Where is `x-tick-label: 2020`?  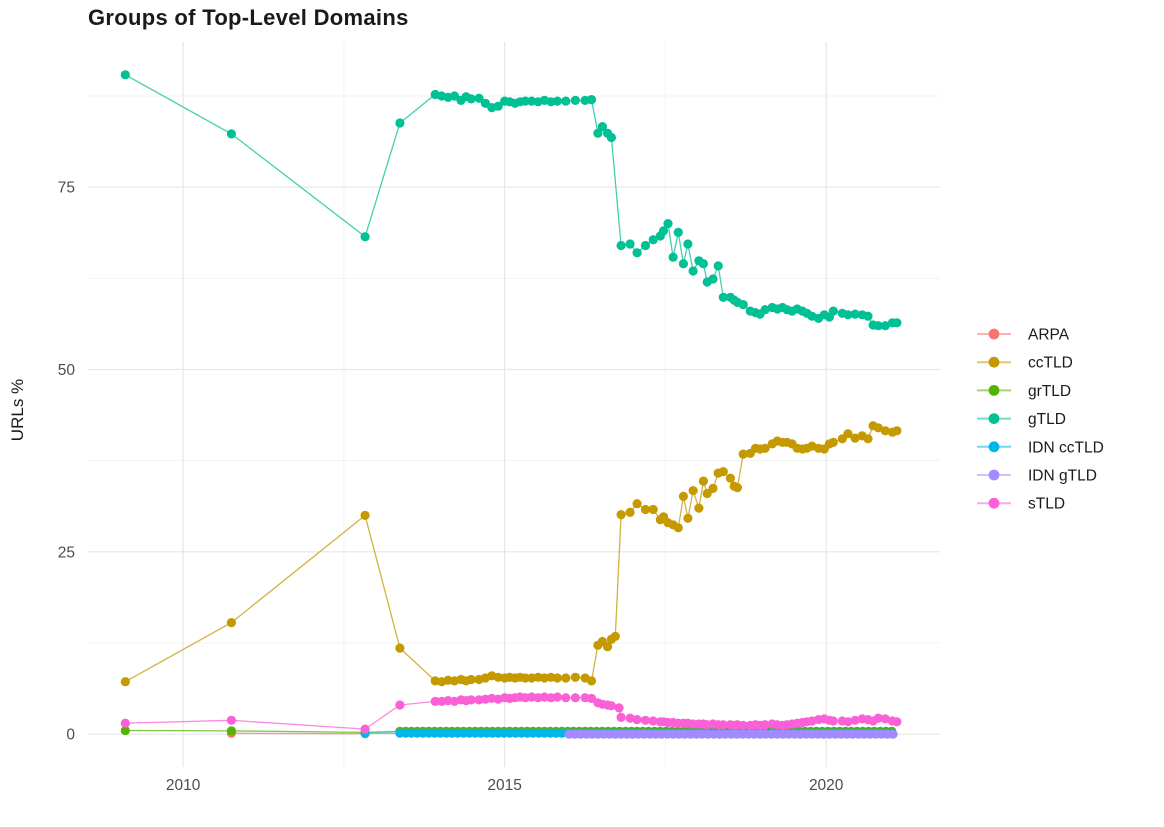
x-tick-label: 2020 is located at coordinates (826, 785).